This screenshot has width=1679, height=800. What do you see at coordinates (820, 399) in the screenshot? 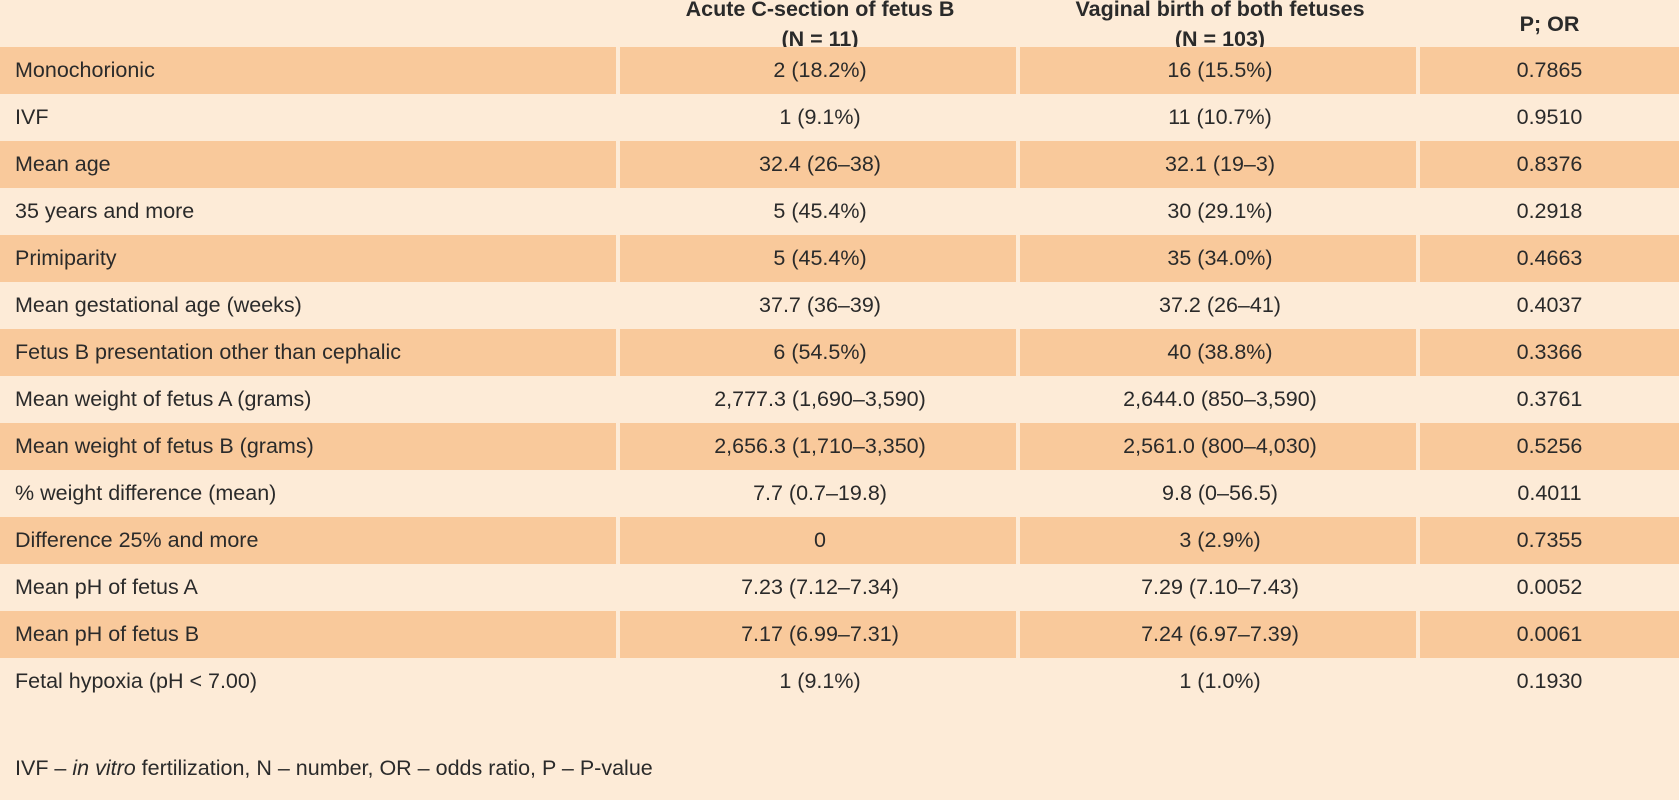
I see `table-cell: 2,777.3 (1,690–3,590)` at bounding box center [820, 399].